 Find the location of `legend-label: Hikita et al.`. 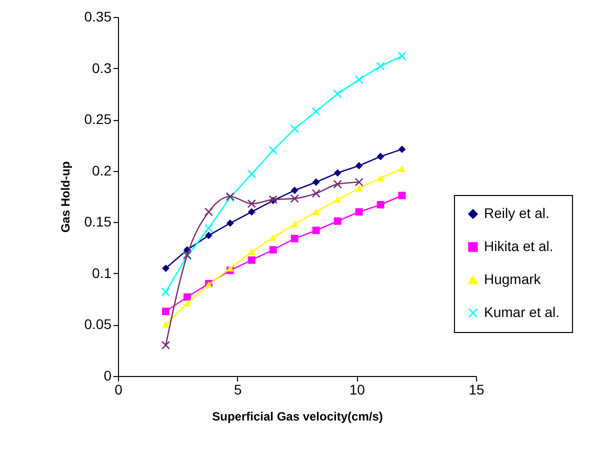

legend-label: Hikita et al. is located at coordinates (519, 246).